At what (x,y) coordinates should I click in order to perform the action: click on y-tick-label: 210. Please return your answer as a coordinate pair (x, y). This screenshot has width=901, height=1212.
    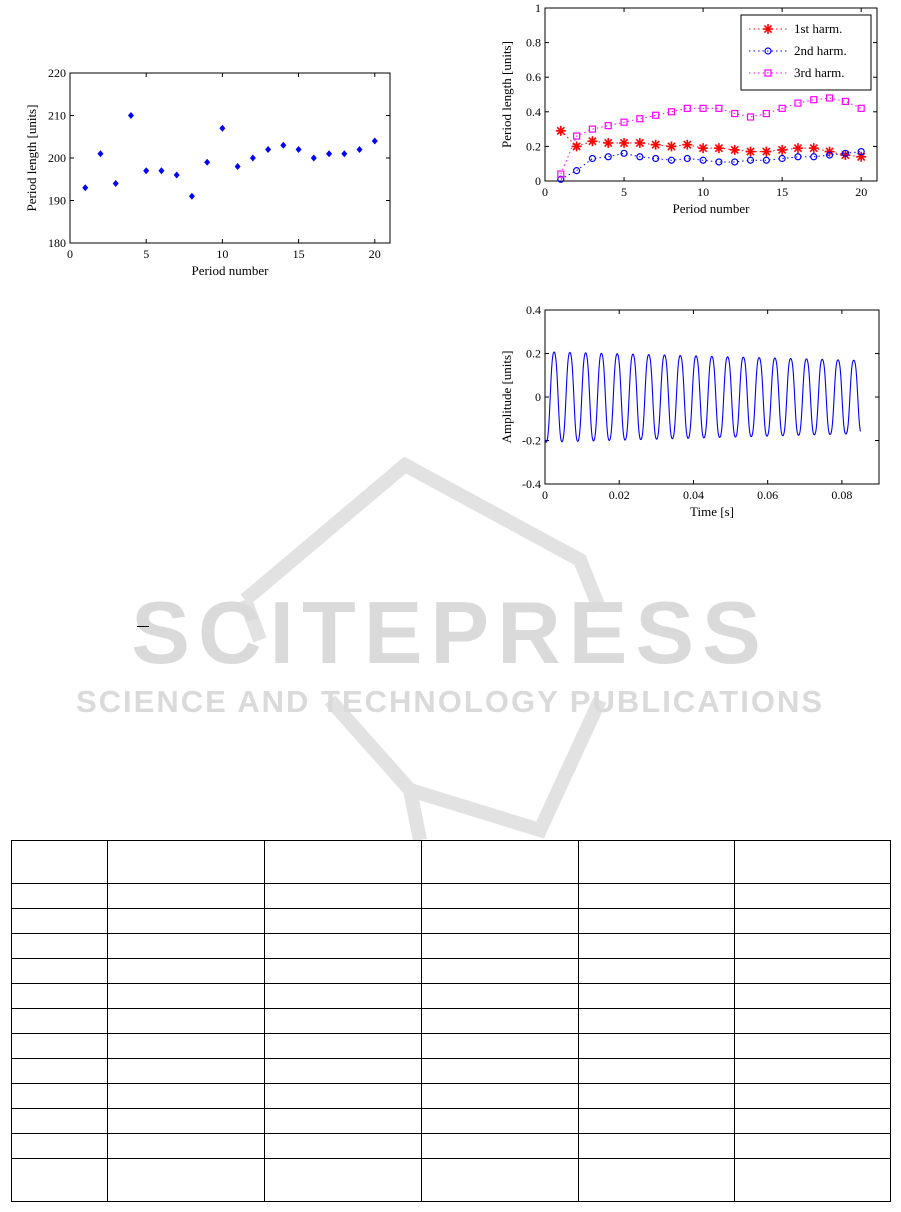
    Looking at the image, I should click on (57, 116).